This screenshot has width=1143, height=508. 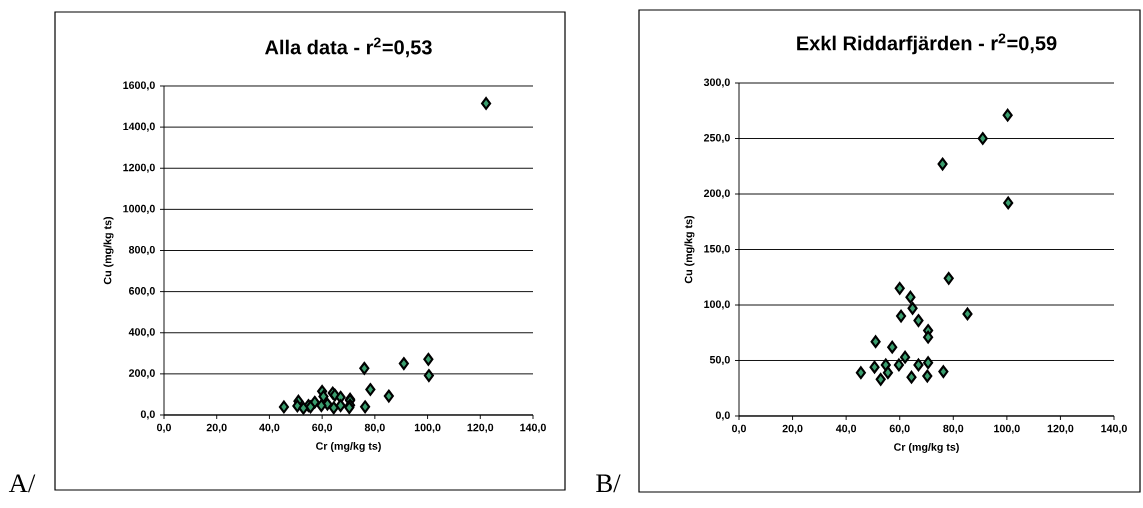 What do you see at coordinates (608, 483) in the screenshot?
I see `text: B/` at bounding box center [608, 483].